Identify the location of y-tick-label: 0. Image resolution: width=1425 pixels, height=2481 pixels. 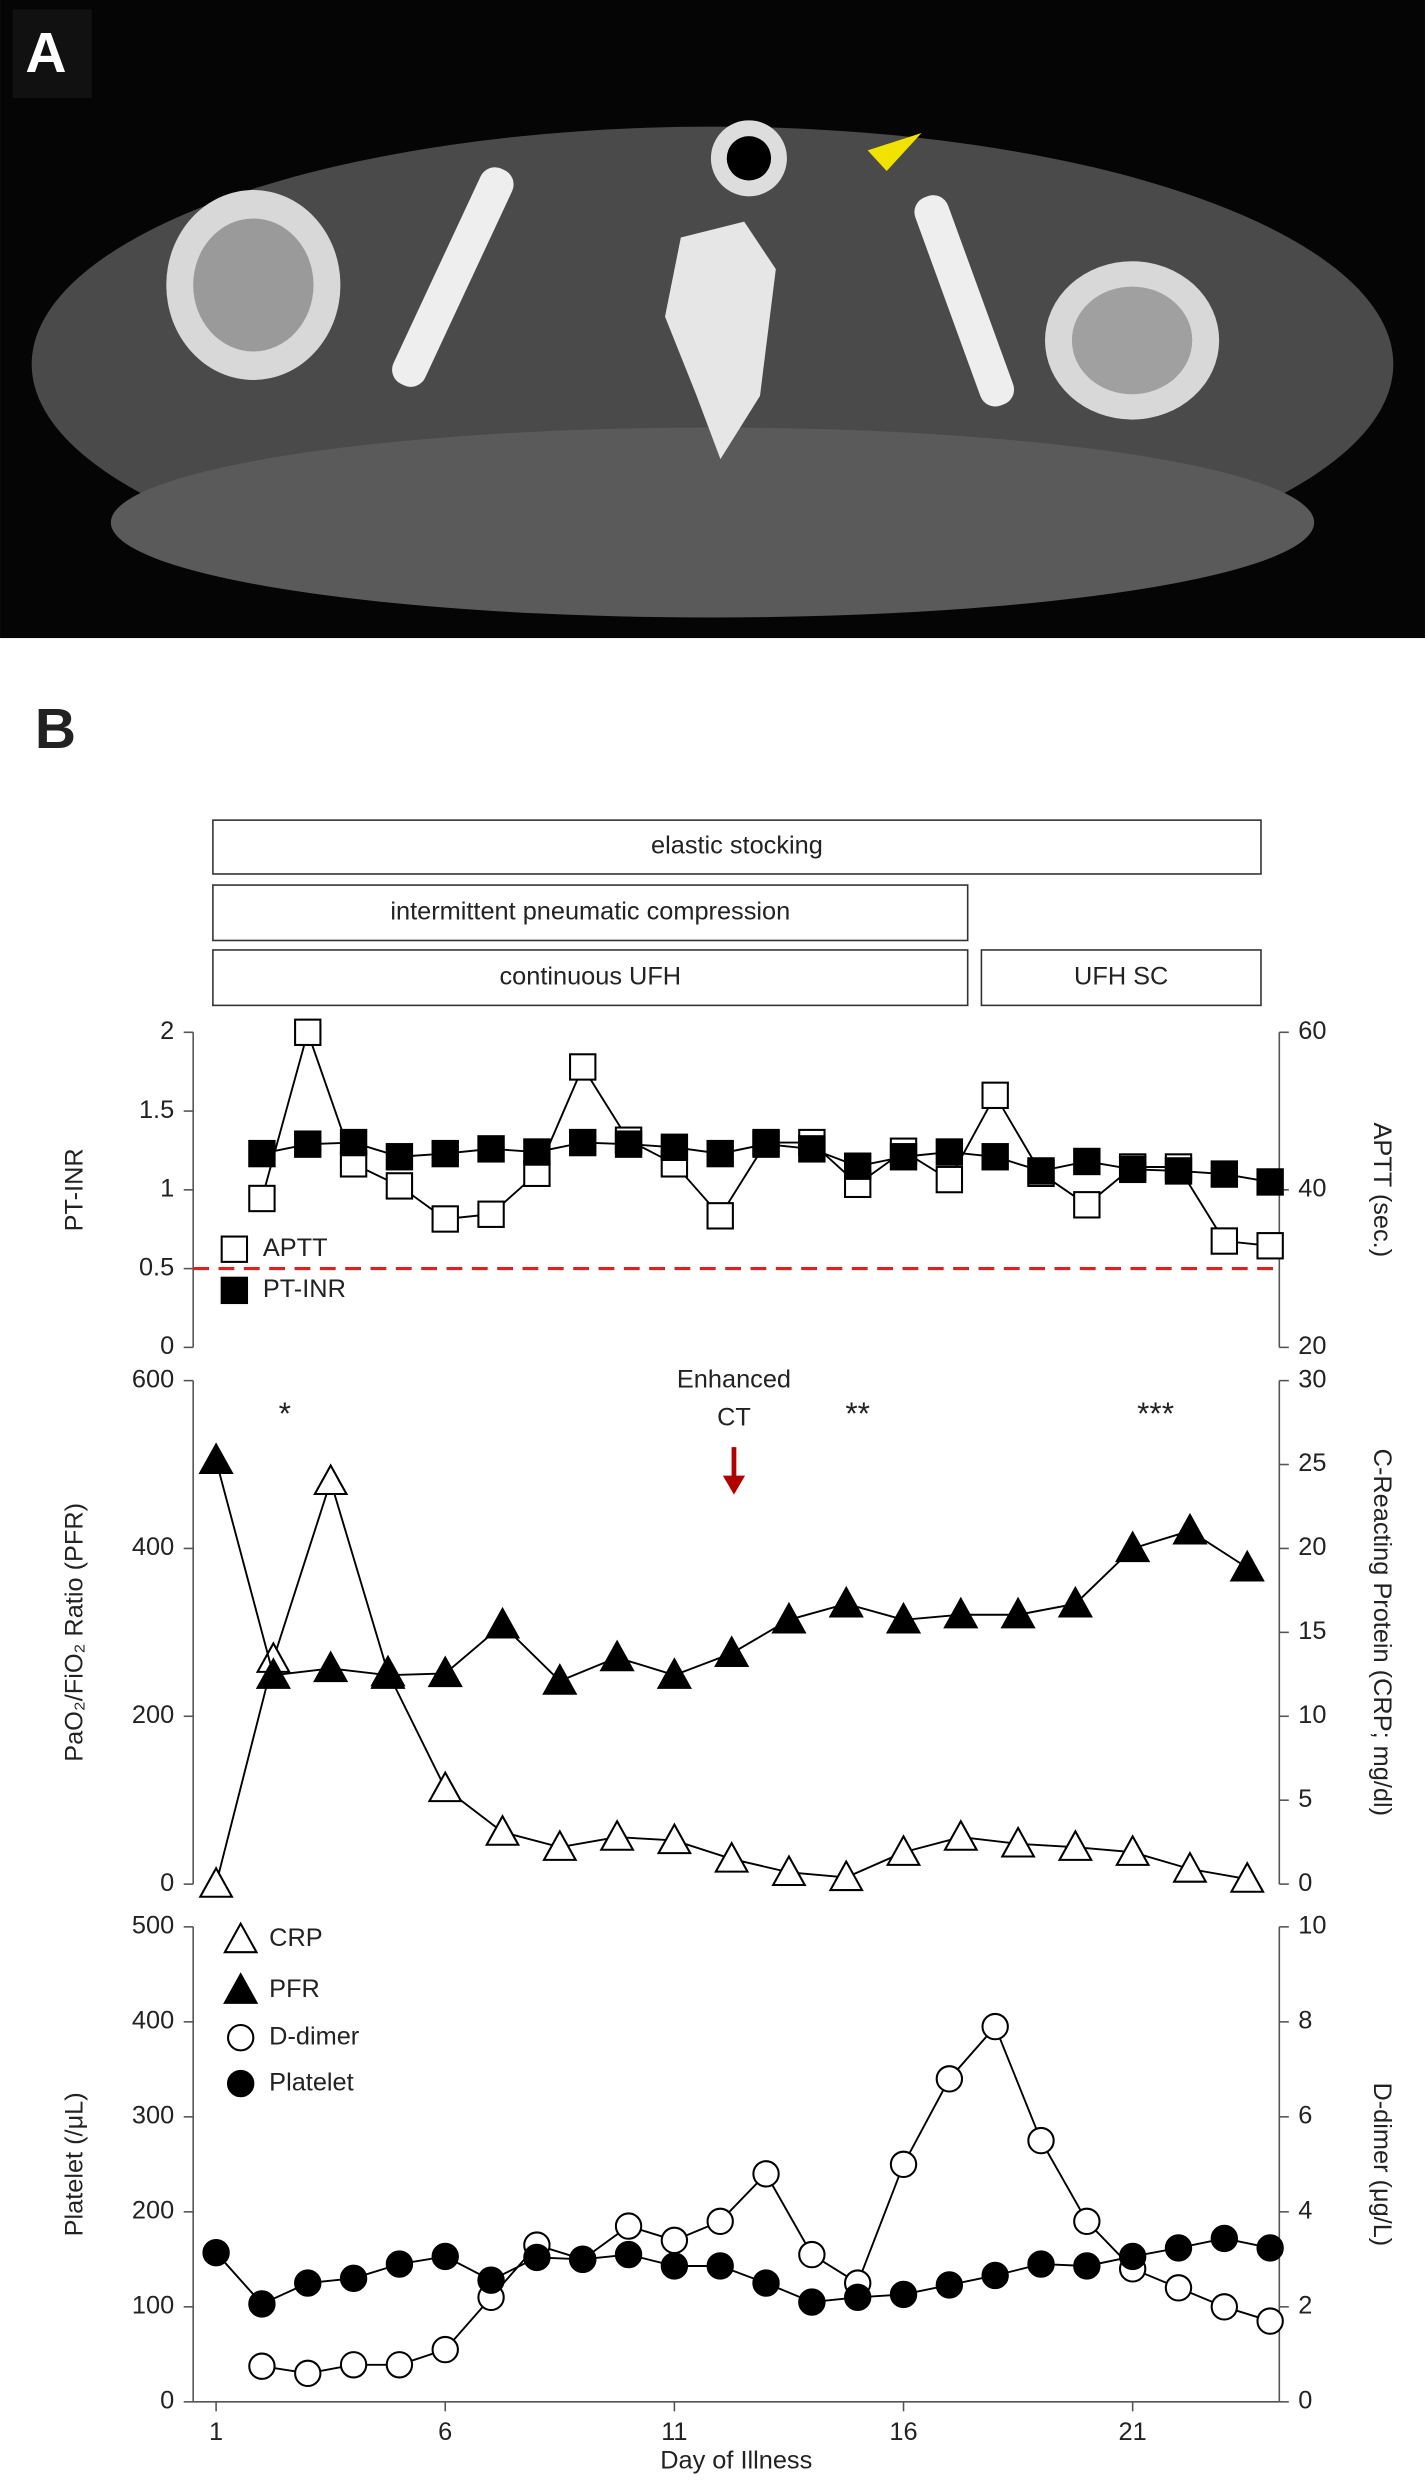
(167, 1346).